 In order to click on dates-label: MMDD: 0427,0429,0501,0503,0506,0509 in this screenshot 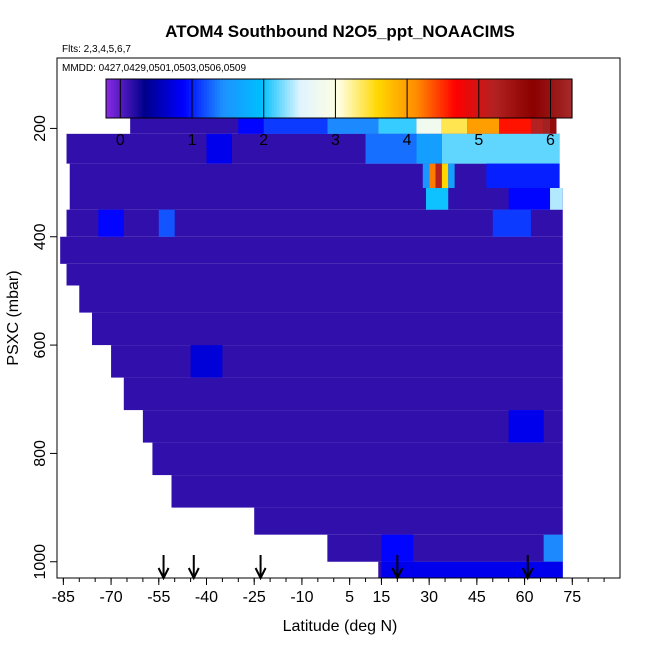, I will do `click(154, 68)`.